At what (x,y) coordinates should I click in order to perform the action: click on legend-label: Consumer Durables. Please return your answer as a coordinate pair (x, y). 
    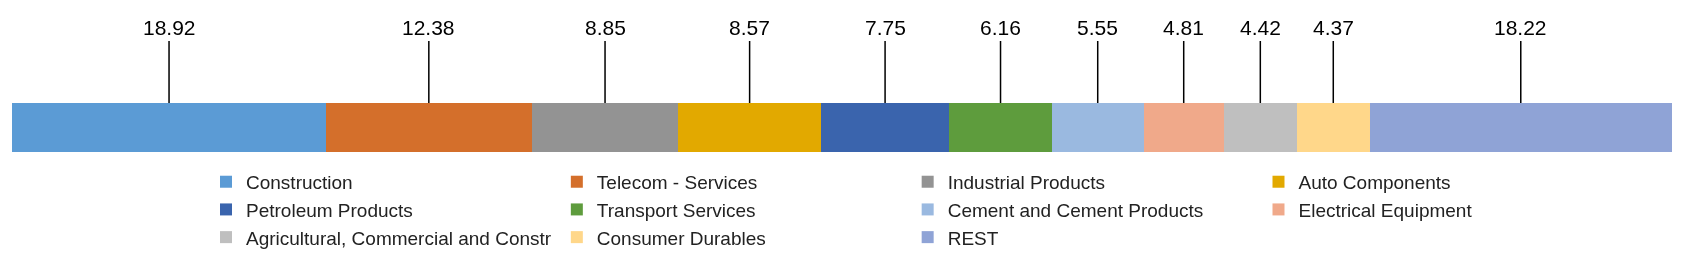
    Looking at the image, I should click on (681, 238).